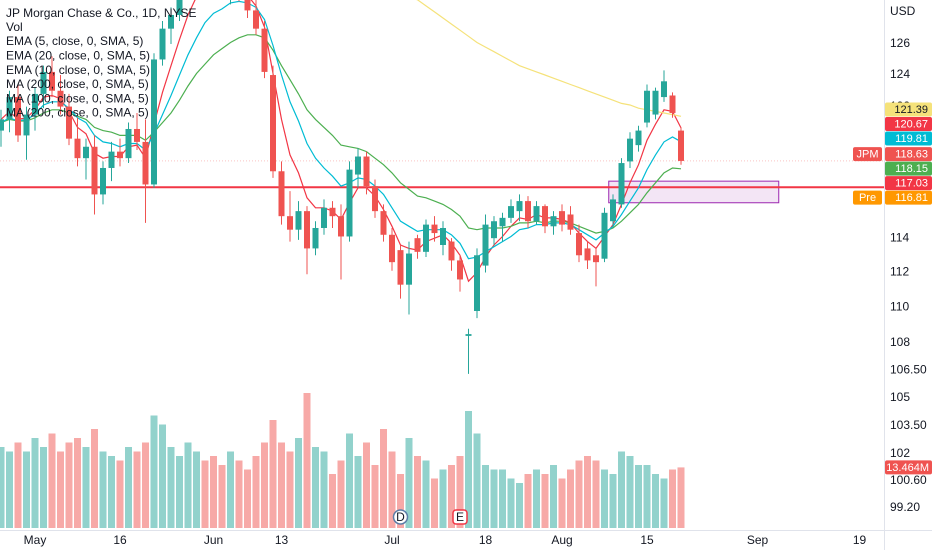 Image resolution: width=932 pixels, height=550 pixels. I want to click on price-label: 116.81, so click(911, 198).